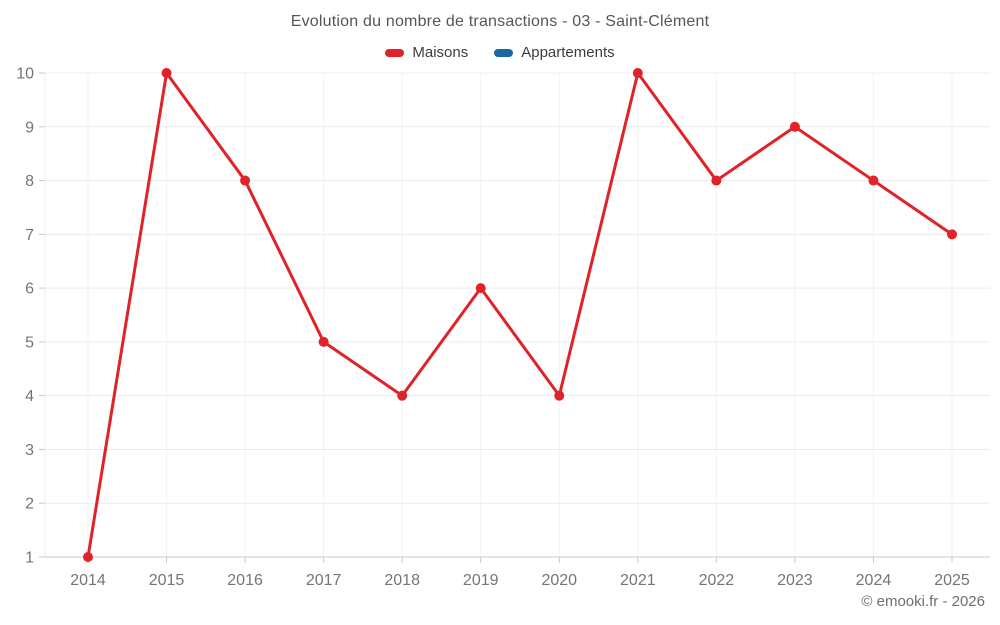 This screenshot has height=625, width=1000. I want to click on x-tick-label: 2022, so click(717, 580).